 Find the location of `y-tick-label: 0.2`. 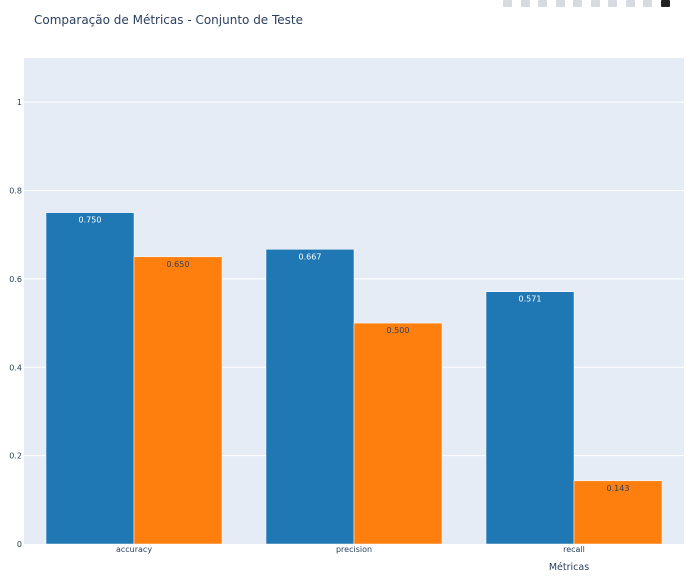

y-tick-label: 0.2 is located at coordinates (15, 456).